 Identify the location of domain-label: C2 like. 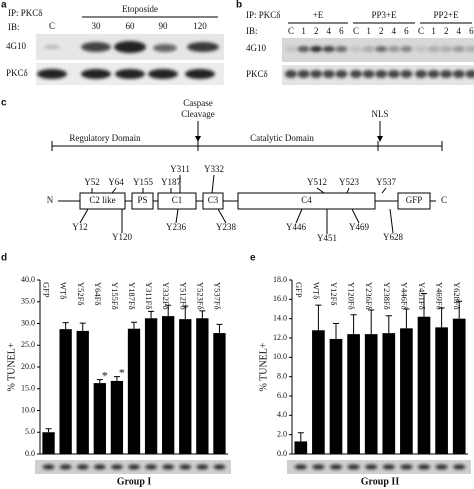
(102, 200).